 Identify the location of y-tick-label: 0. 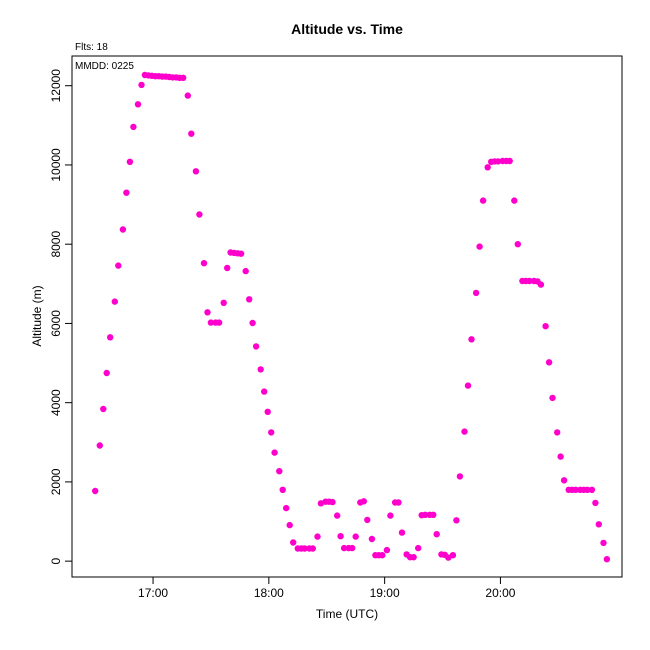
(56, 560).